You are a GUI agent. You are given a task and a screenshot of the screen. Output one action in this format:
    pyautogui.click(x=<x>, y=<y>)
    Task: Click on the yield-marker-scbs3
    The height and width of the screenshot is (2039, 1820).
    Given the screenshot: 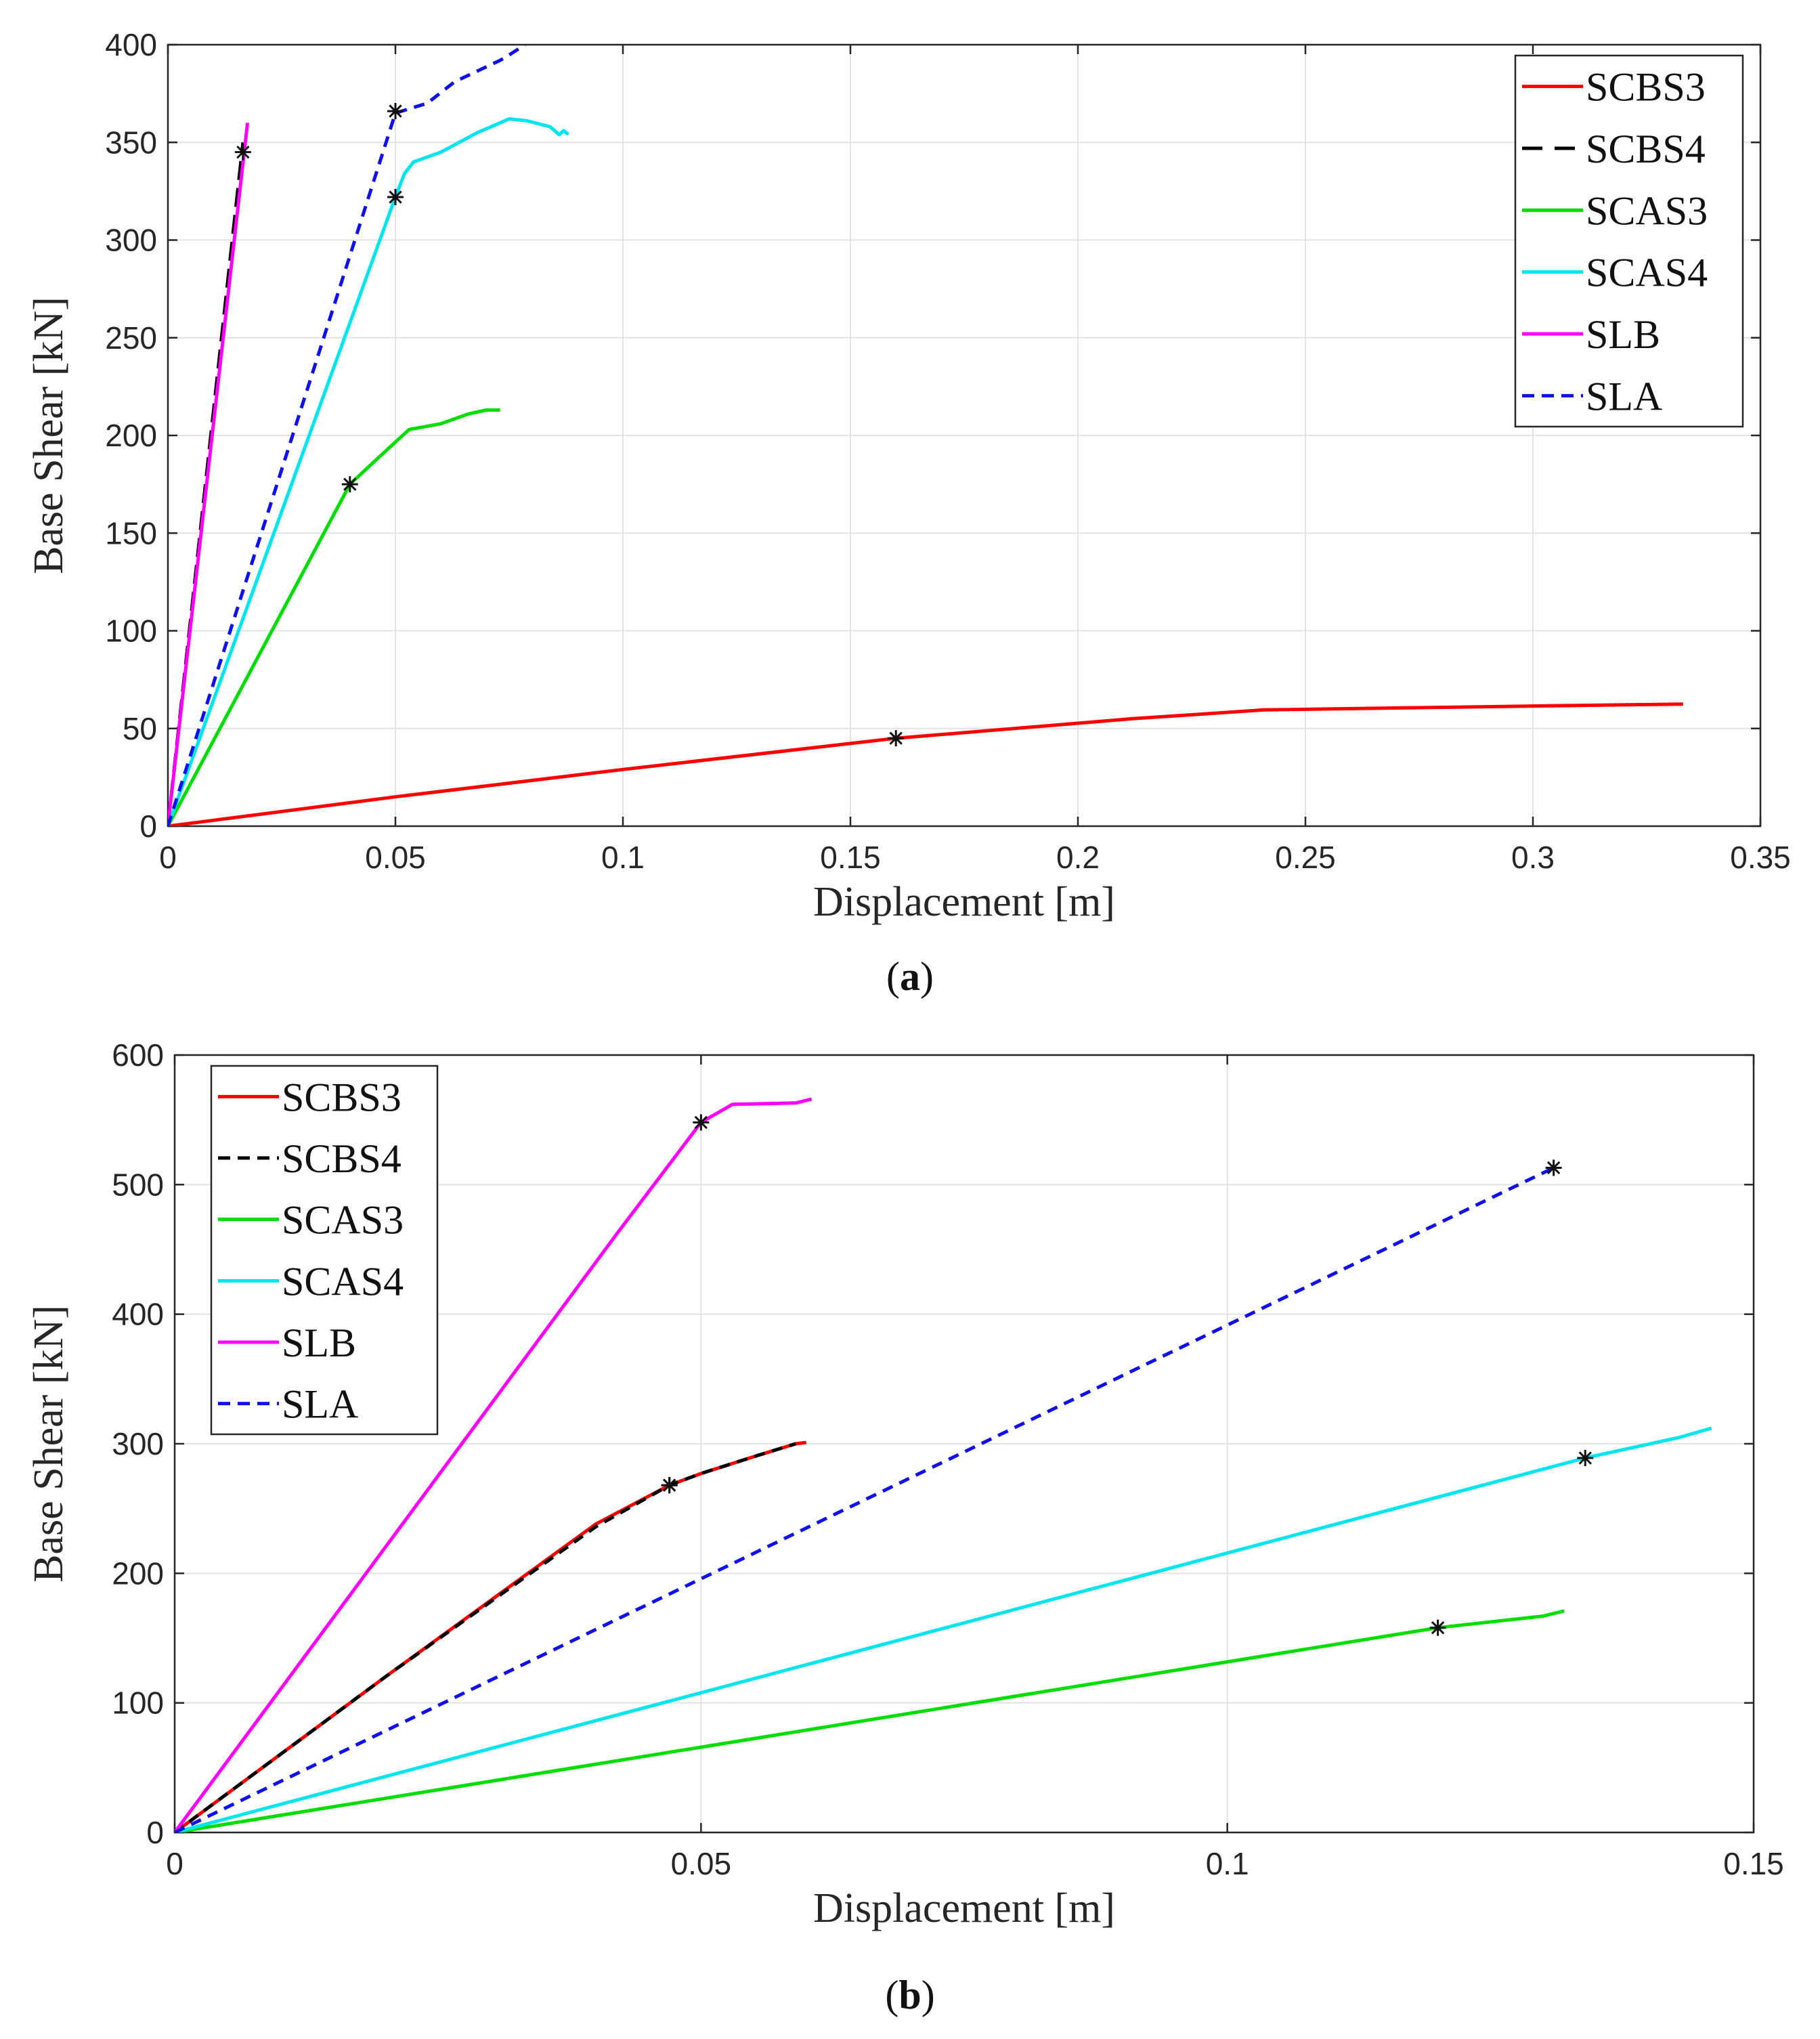 What is the action you would take?
    pyautogui.click(x=897, y=738)
    